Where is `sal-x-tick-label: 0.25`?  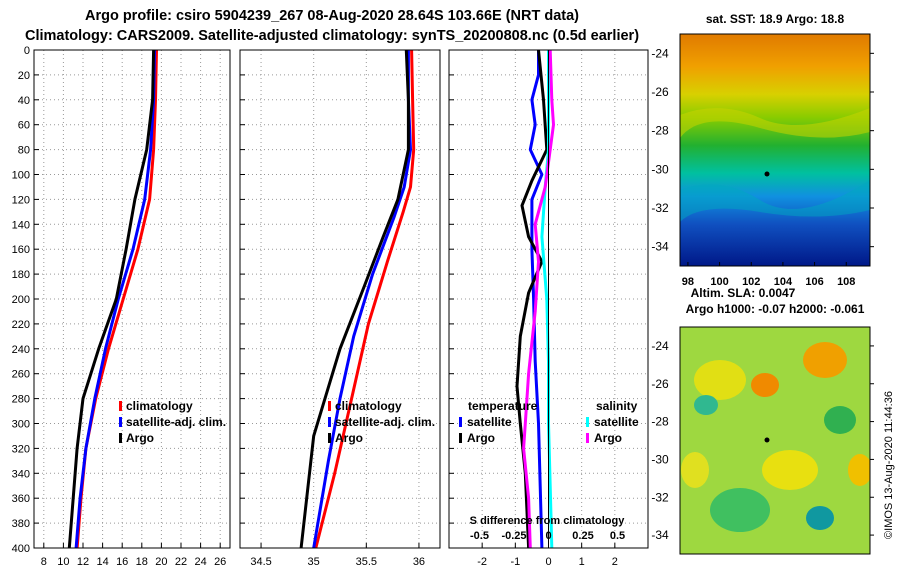
sal-x-tick-label: 0.25 is located at coordinates (582, 536).